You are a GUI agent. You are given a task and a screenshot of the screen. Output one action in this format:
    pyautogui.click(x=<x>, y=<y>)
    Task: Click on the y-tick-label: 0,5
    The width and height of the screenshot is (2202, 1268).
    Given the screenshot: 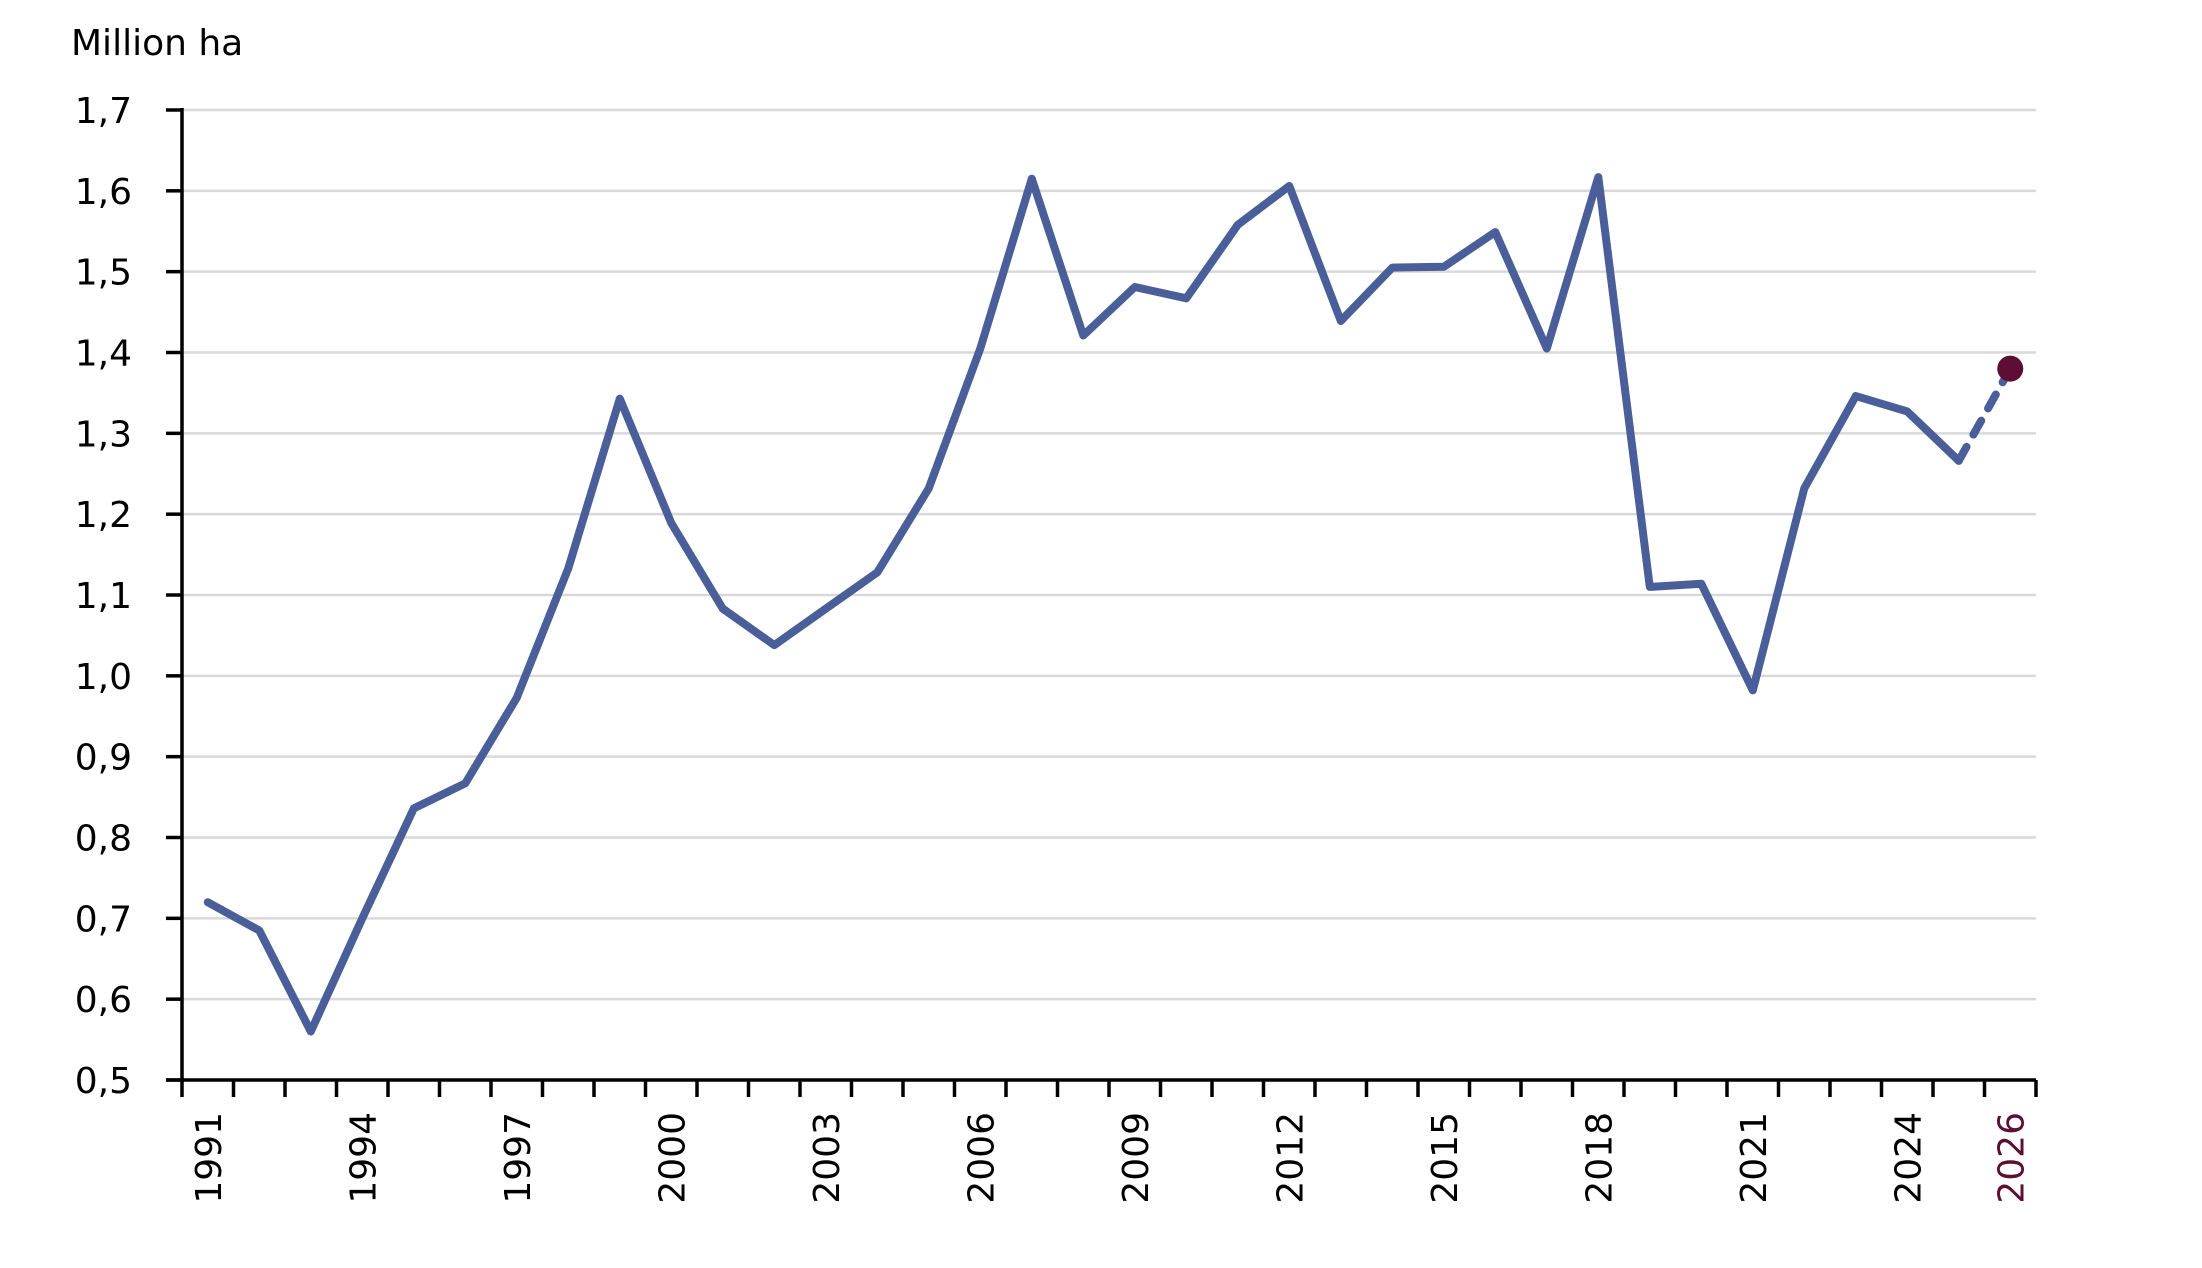 What is the action you would take?
    pyautogui.click(x=103, y=1081)
    